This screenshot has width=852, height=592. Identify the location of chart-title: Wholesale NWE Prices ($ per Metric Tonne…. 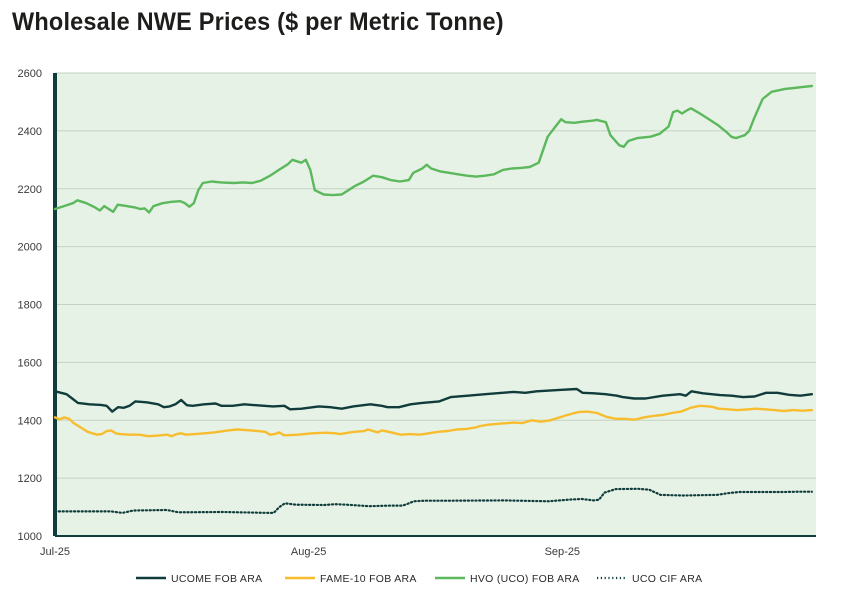
(258, 22).